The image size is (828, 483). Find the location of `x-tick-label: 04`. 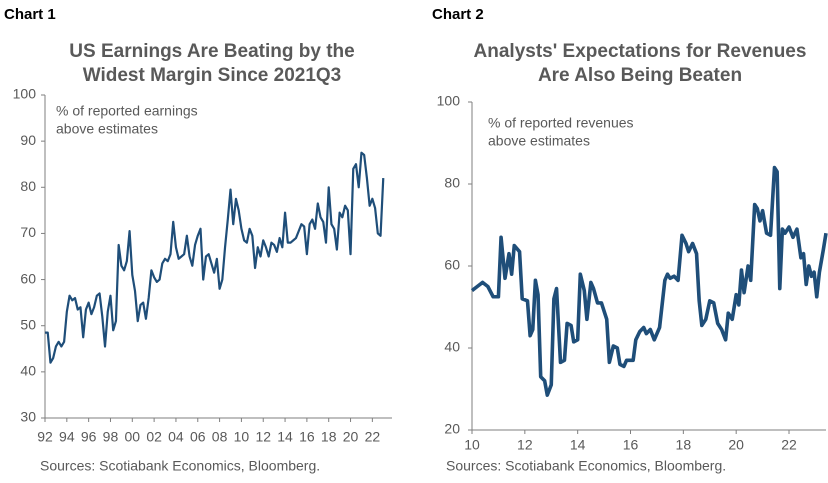

x-tick-label: 04 is located at coordinates (176, 437).